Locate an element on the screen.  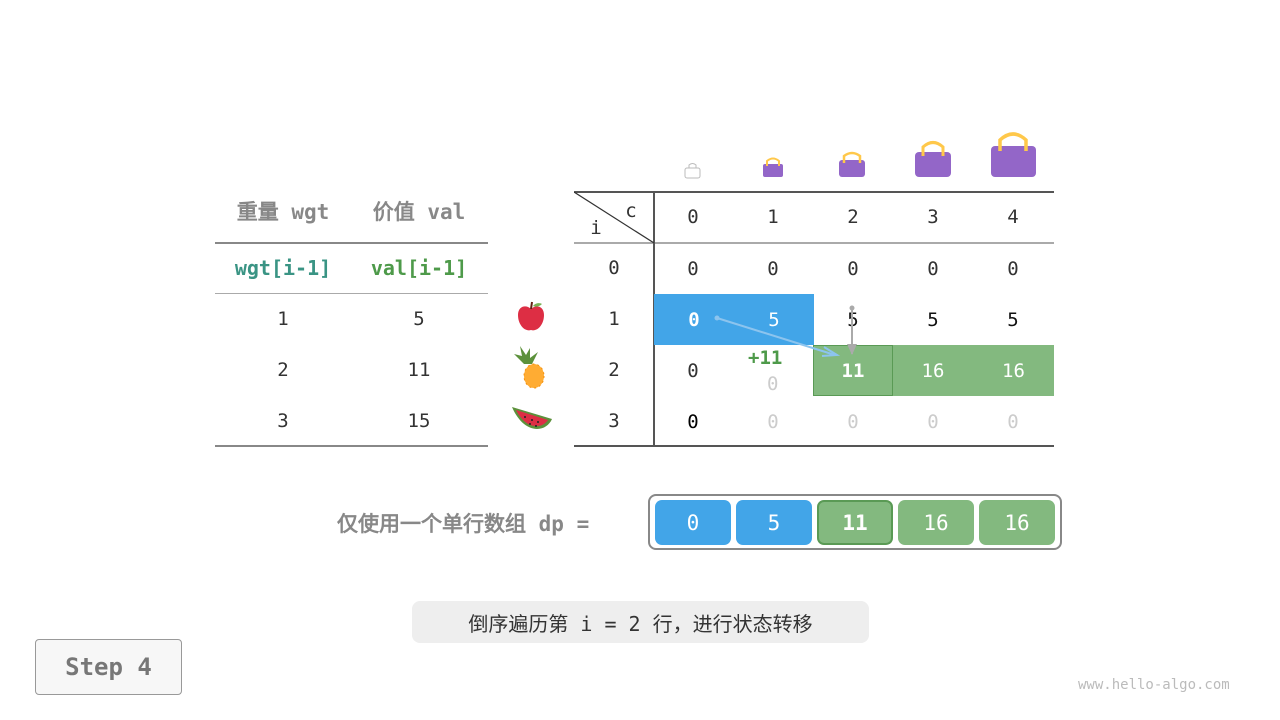
wgt-1: 1 is located at coordinates (283, 319).